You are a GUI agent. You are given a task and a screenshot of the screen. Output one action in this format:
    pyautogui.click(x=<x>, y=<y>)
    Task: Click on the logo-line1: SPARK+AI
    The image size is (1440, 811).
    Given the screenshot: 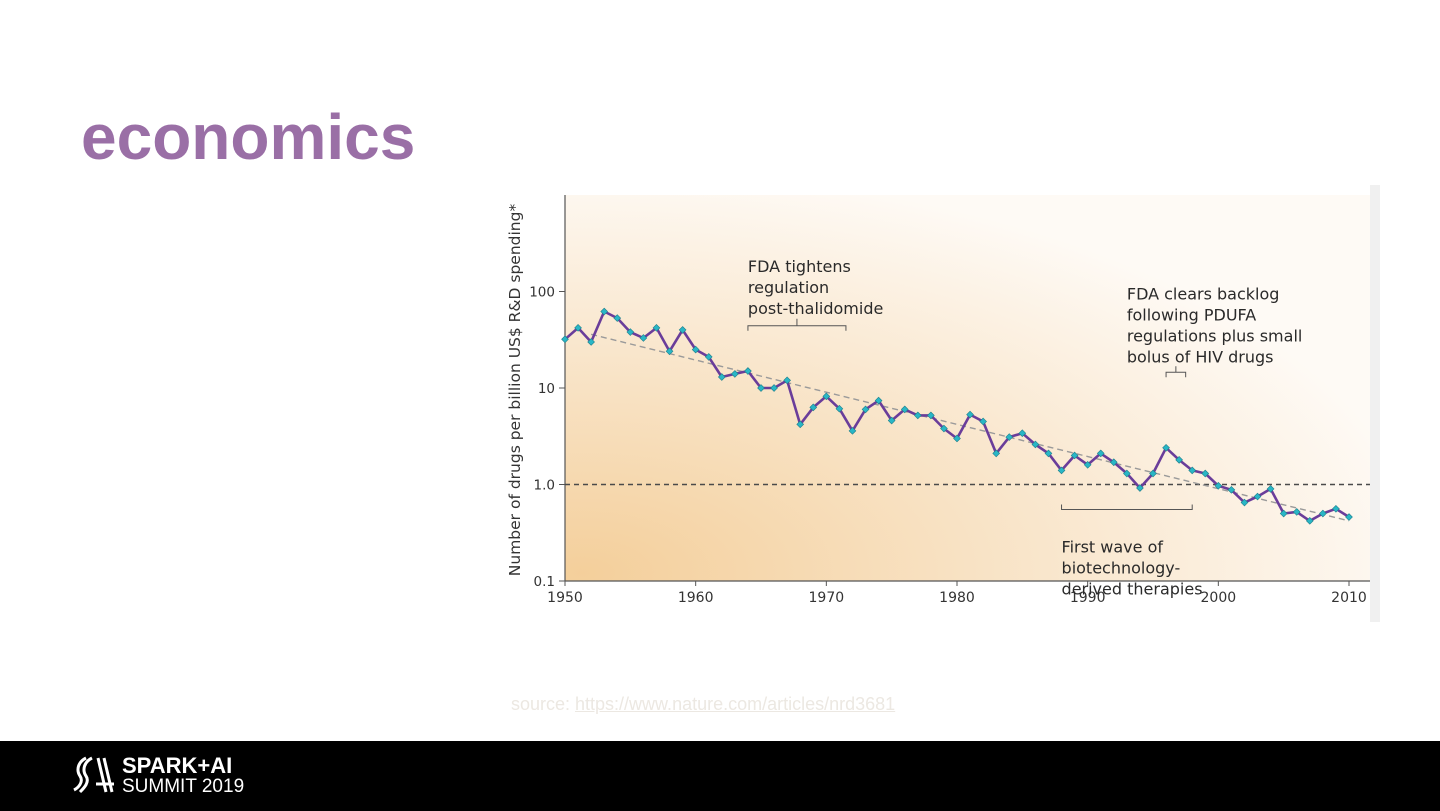 What is the action you would take?
    pyautogui.click(x=177, y=765)
    